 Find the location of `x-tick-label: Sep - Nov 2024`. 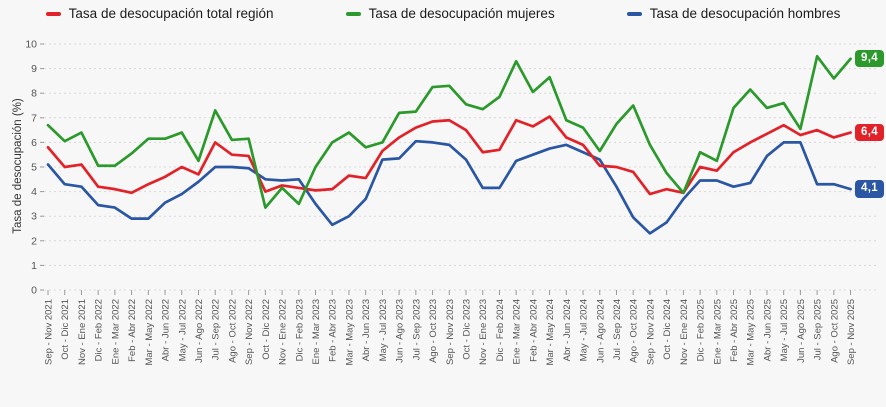

x-tick-label: Sep - Nov 2024 is located at coordinates (650, 332).